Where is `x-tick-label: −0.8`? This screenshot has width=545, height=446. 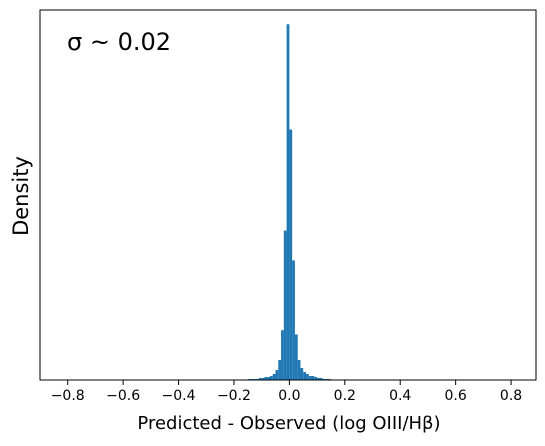 x-tick-label: −0.8 is located at coordinates (68, 396).